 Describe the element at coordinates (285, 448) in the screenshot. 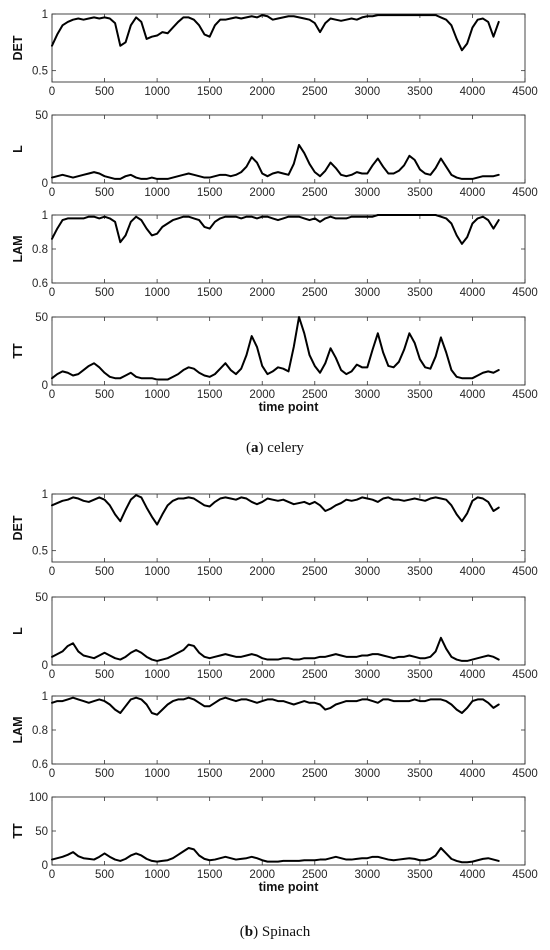

I see `caption-a-text: celery` at that location.